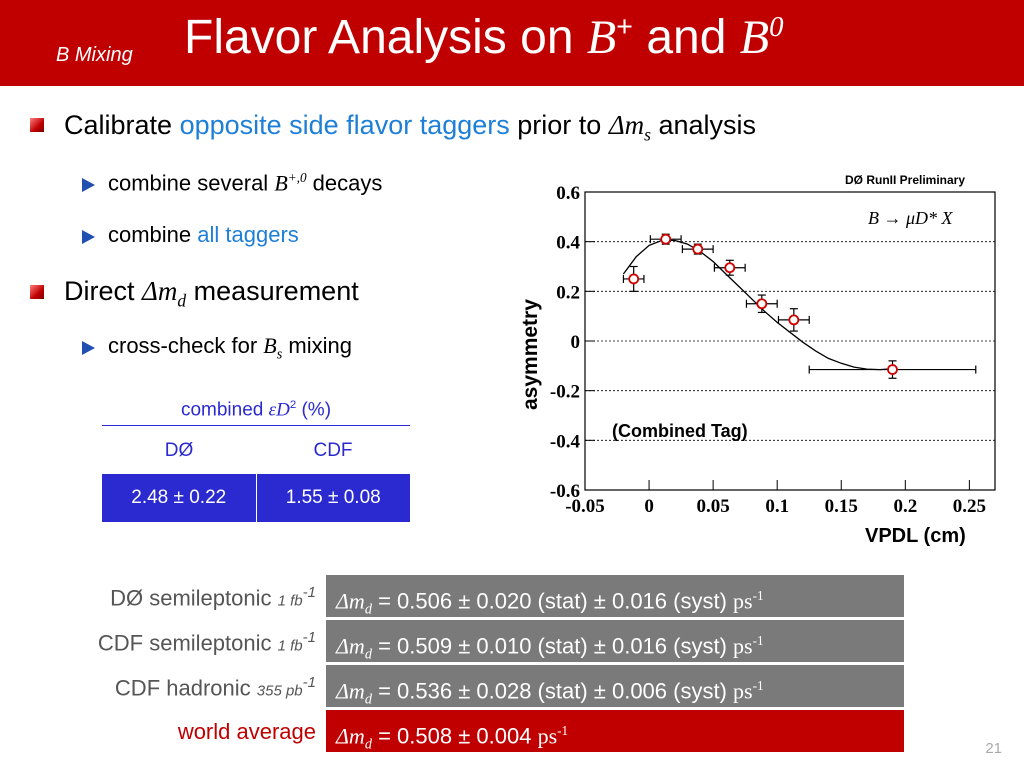 The height and width of the screenshot is (768, 1024). What do you see at coordinates (911, 218) in the screenshot?
I see `process-label: B → μD* X` at bounding box center [911, 218].